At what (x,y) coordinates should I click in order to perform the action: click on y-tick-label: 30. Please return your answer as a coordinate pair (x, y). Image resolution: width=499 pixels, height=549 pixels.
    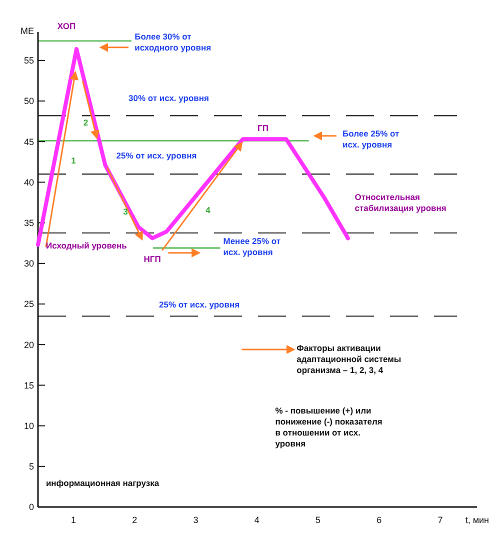
    Looking at the image, I should click on (29, 263).